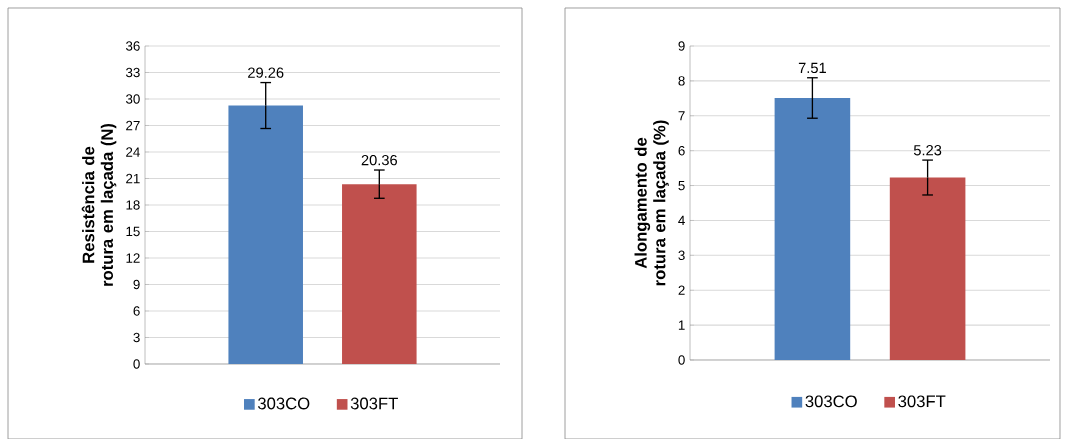 The image size is (1067, 439). Describe the element at coordinates (927, 150) in the screenshot. I see `data-label: 5.23` at that location.